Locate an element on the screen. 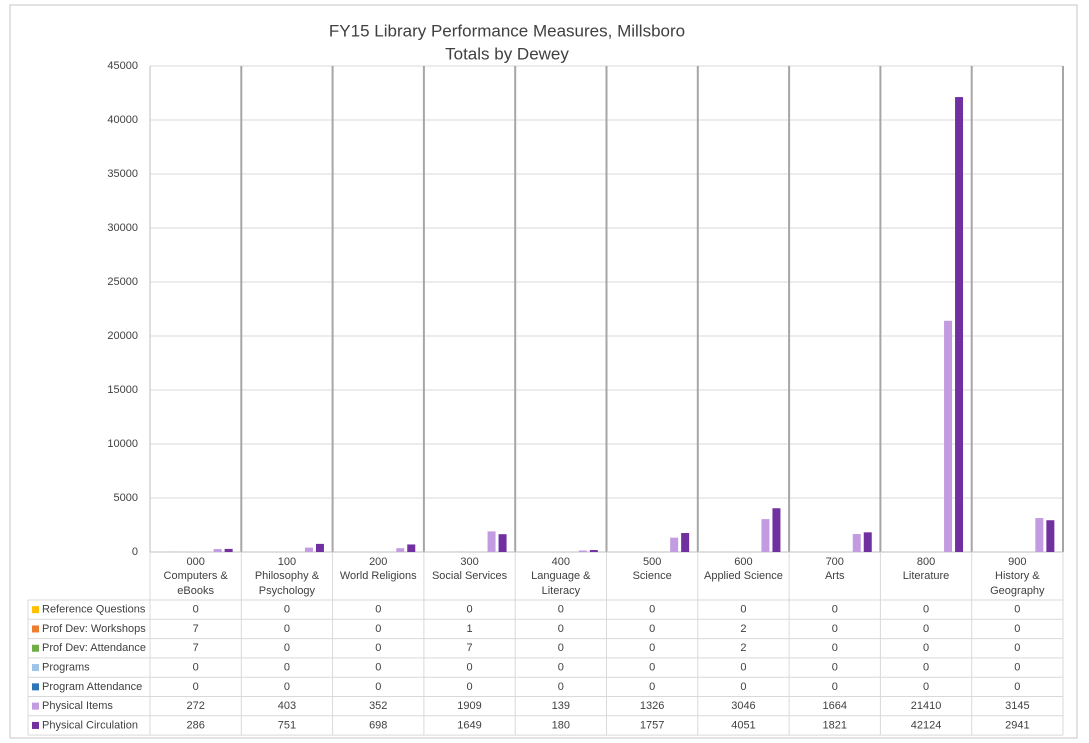  y-tick-label: 5000 is located at coordinates (126, 498).